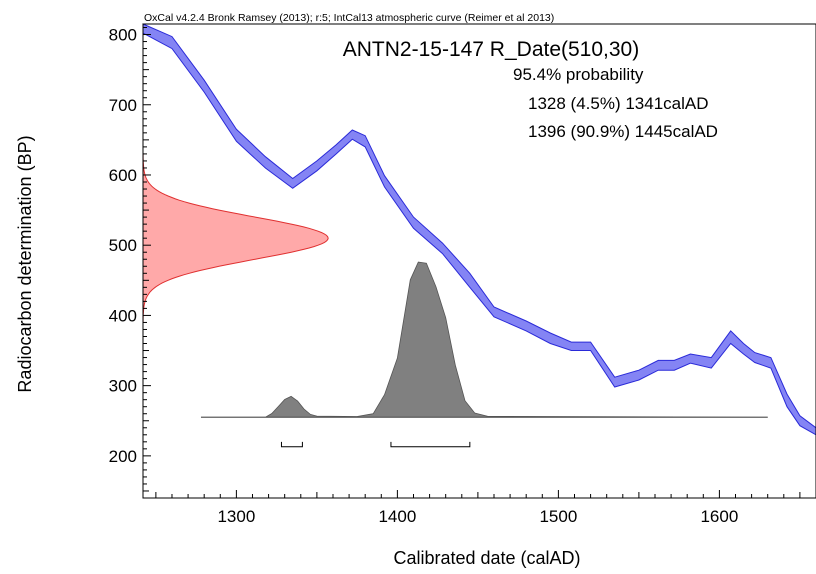 Image resolution: width=816 pixels, height=574 pixels. What do you see at coordinates (123, 315) in the screenshot?
I see `y-tick-label: 400` at bounding box center [123, 315].